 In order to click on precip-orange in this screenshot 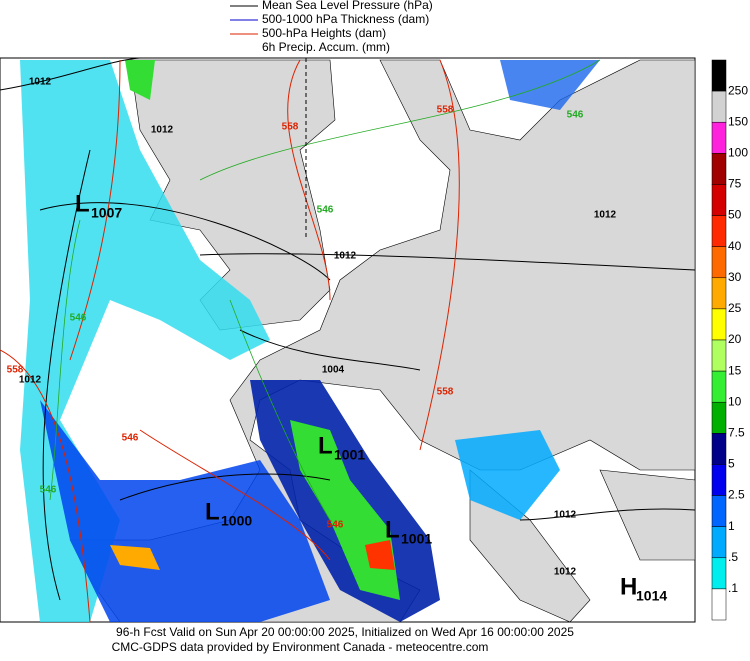, I will do `click(135, 557)`.